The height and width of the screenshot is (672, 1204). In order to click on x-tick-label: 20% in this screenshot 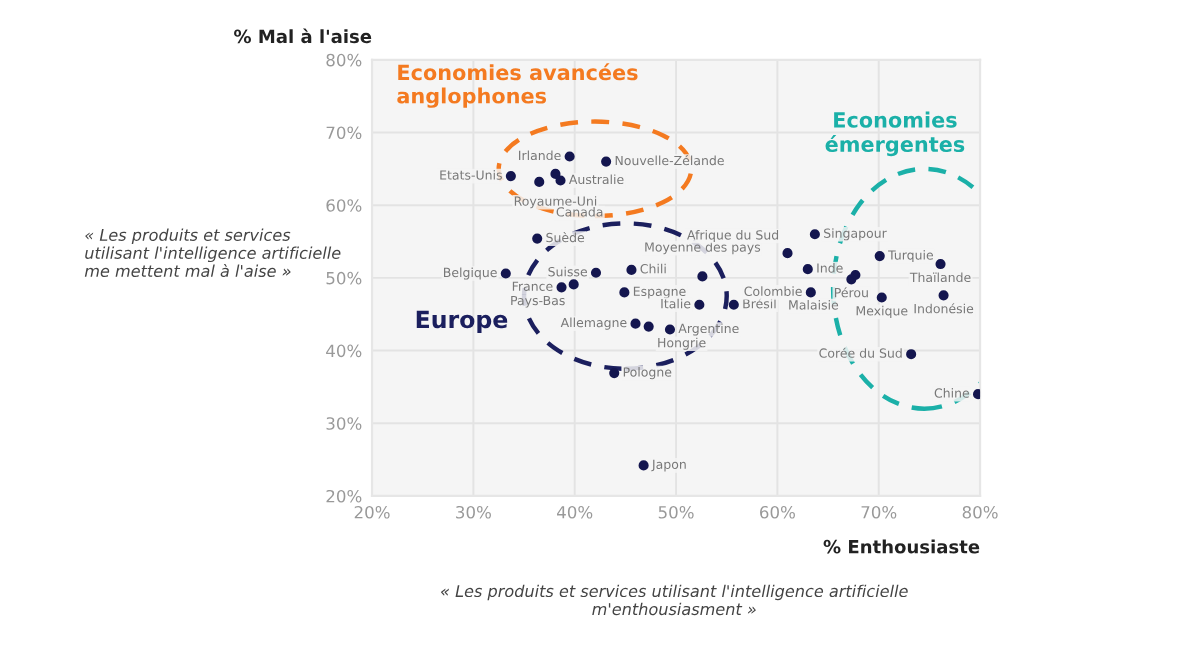, I will do `click(372, 512)`.